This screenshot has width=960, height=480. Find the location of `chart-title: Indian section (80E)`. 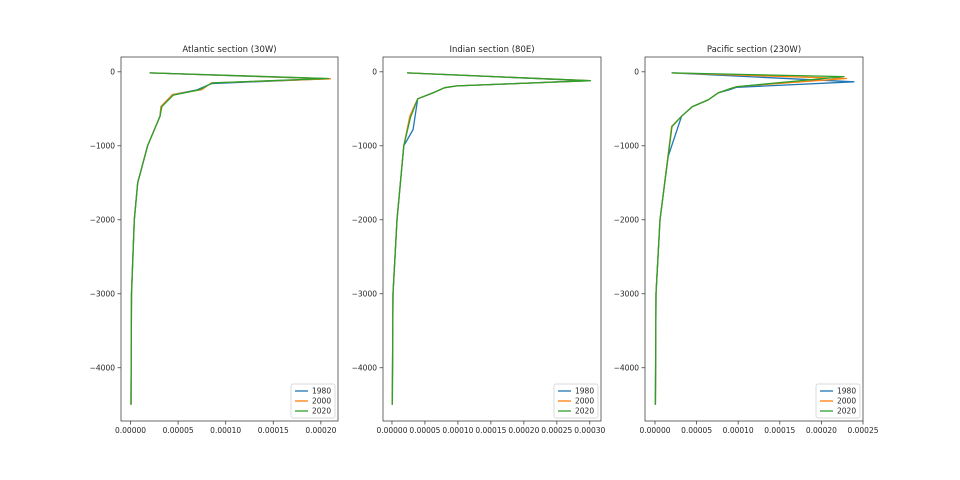

chart-title: Indian section (80E) is located at coordinates (491, 50).